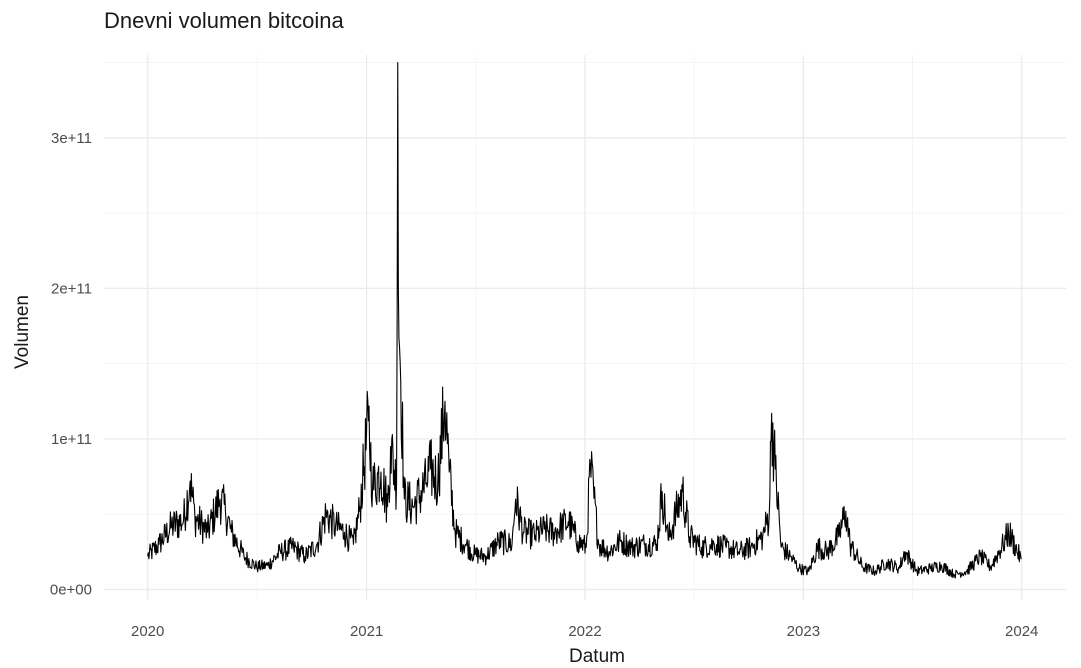 This screenshot has height=668, width=1081. What do you see at coordinates (597, 656) in the screenshot?
I see `x-axis-title: Datum` at bounding box center [597, 656].